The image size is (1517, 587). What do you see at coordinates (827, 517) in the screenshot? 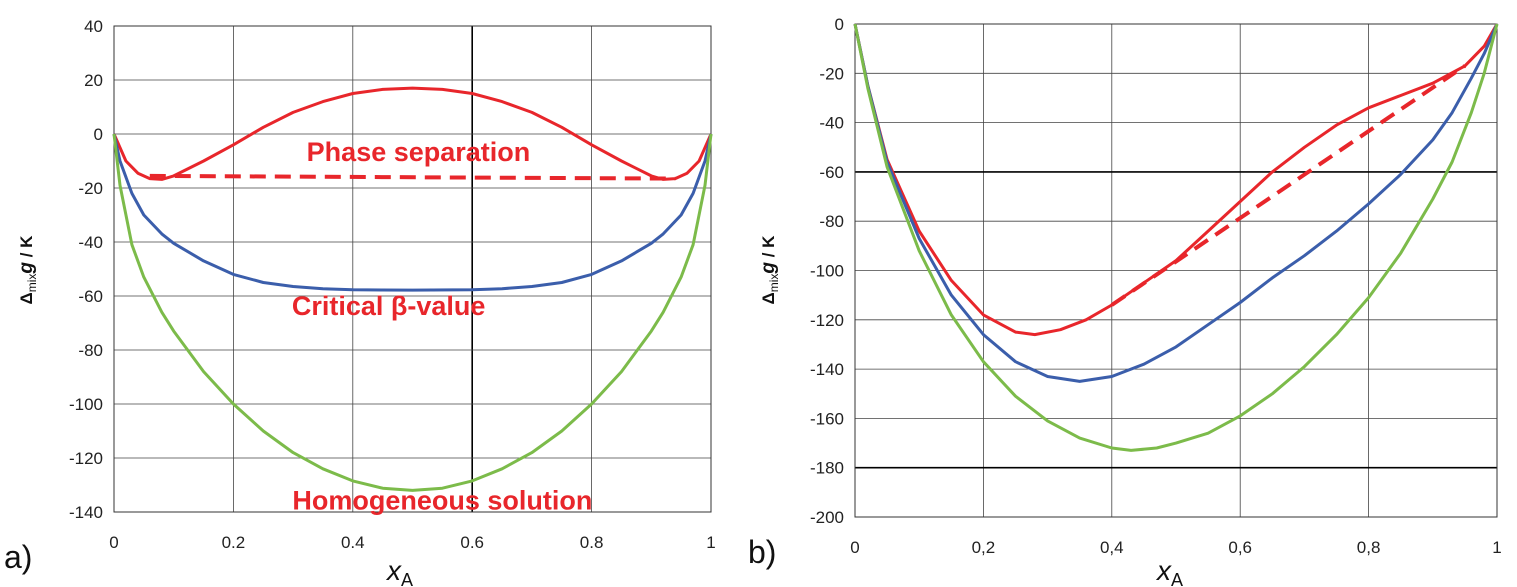
I see `y-tick-label: -200` at bounding box center [827, 517].